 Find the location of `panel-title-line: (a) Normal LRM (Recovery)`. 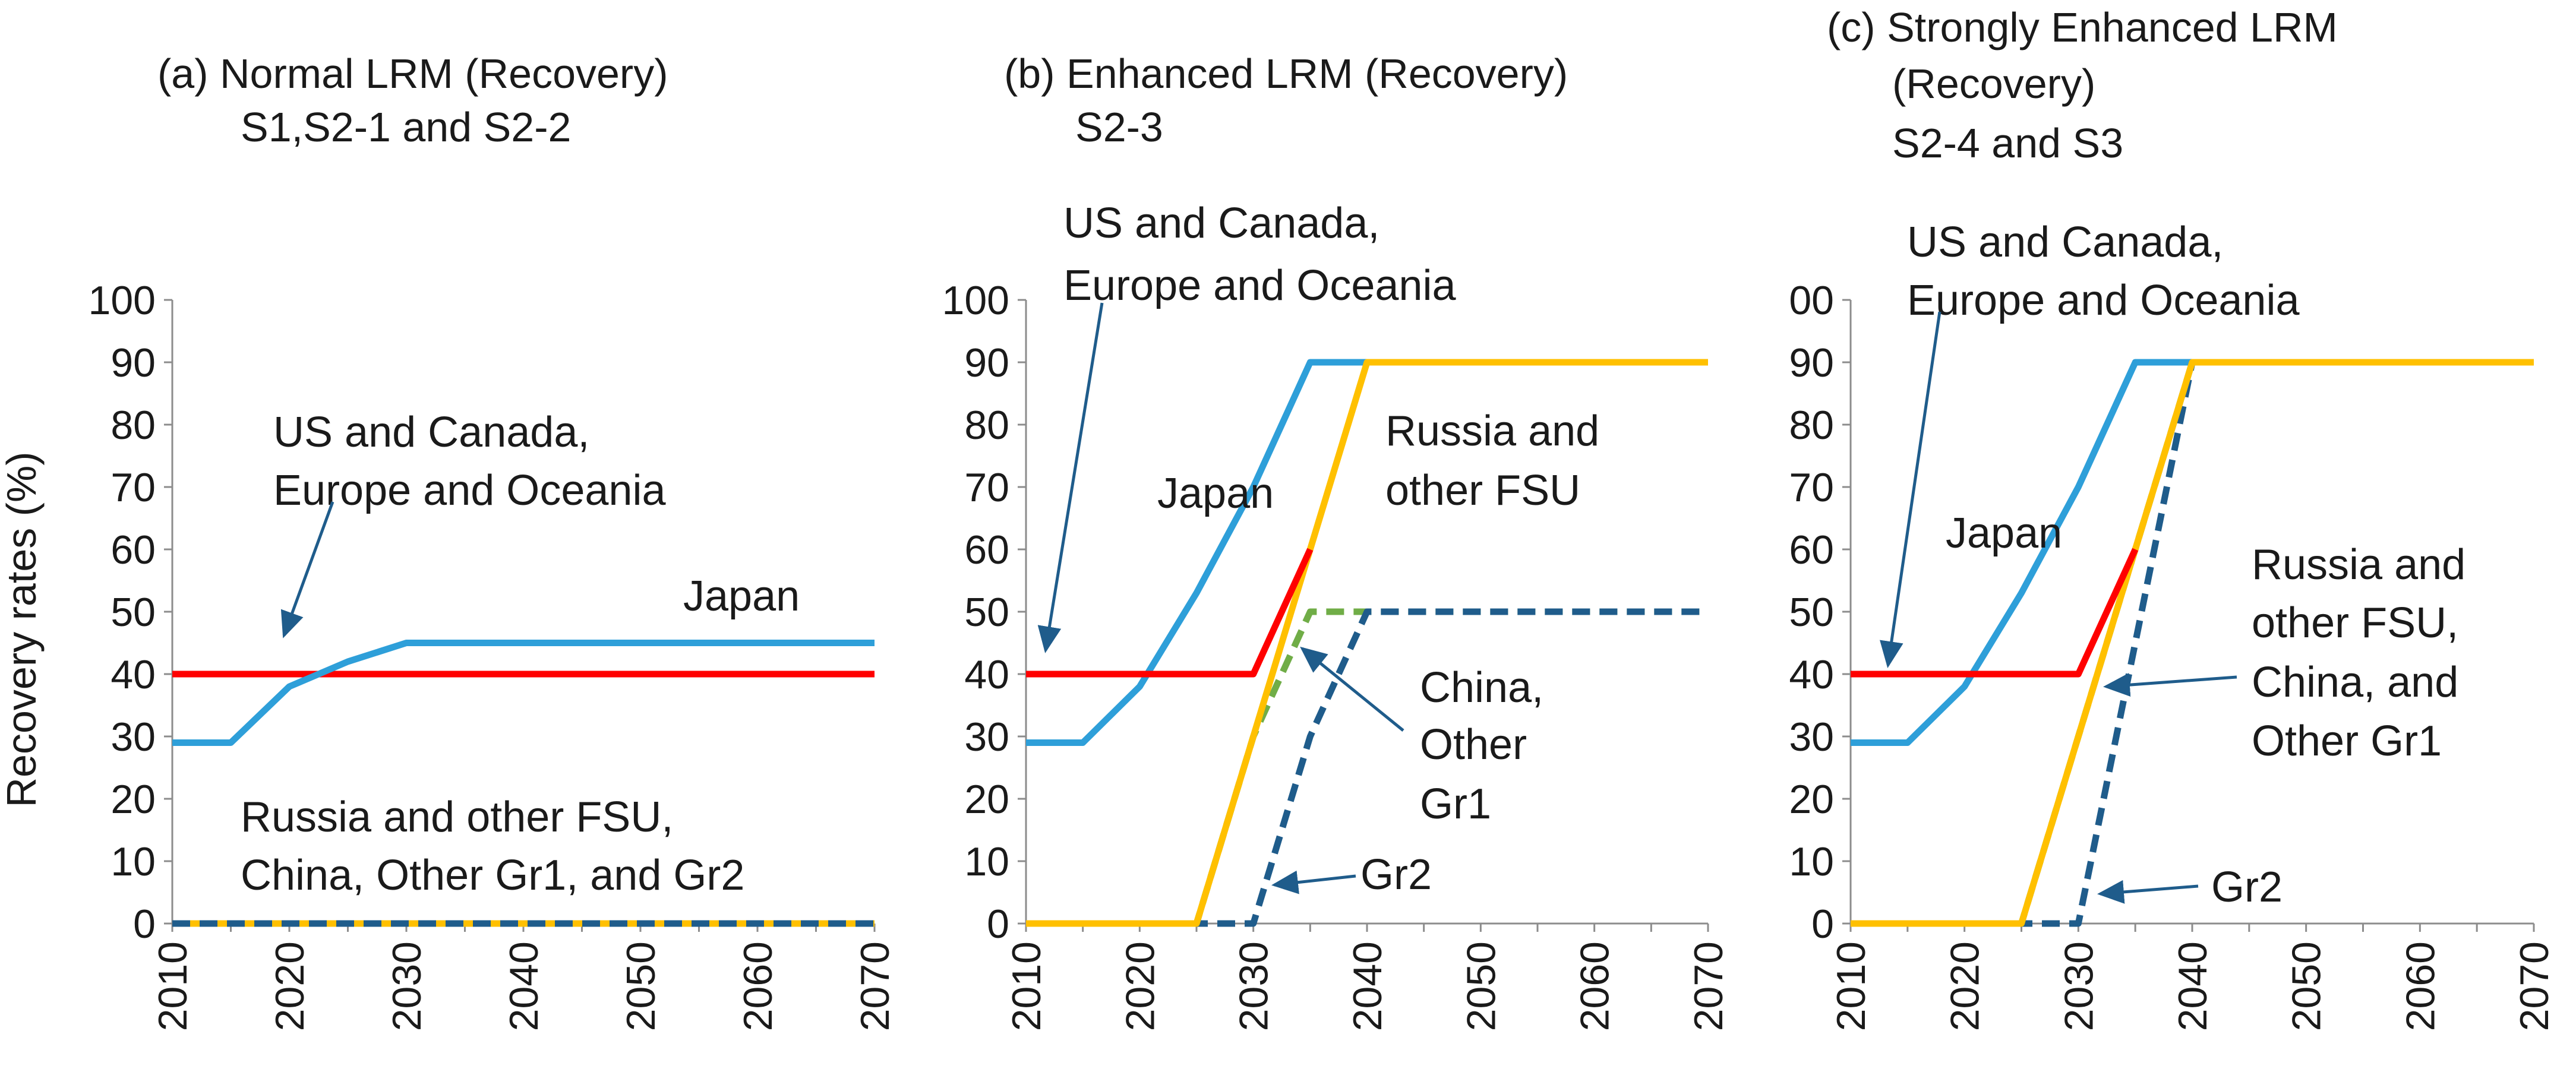

panel-title-line: (a) Normal LRM (Recovery) is located at coordinates (412, 73).